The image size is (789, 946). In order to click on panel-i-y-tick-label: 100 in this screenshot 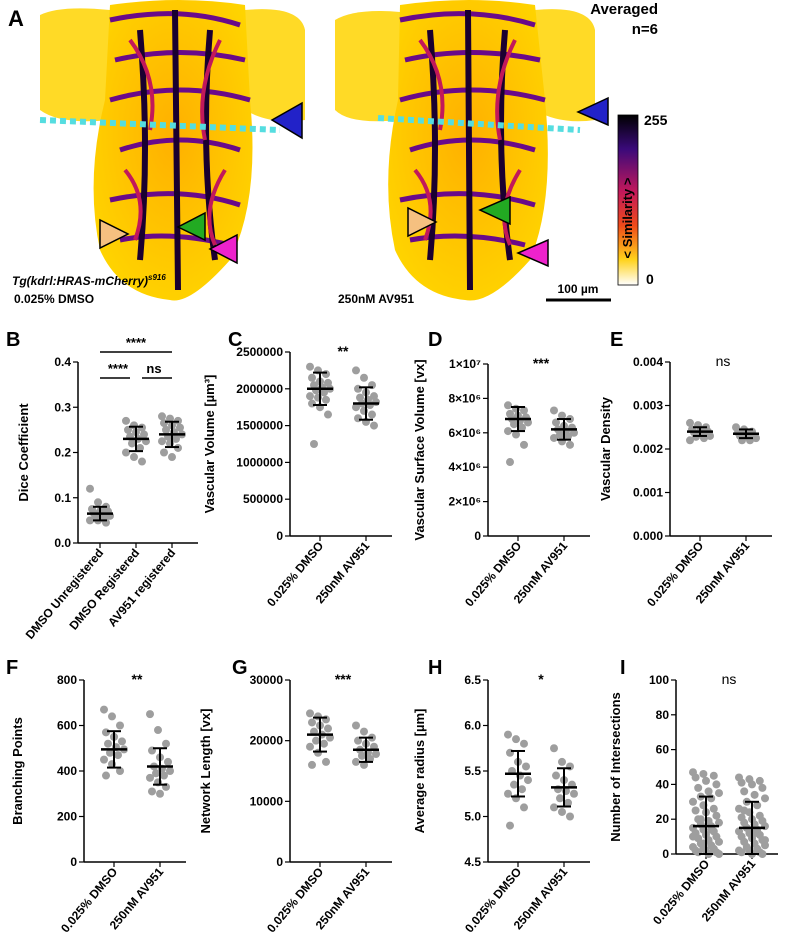, I will do `click(659, 680)`.